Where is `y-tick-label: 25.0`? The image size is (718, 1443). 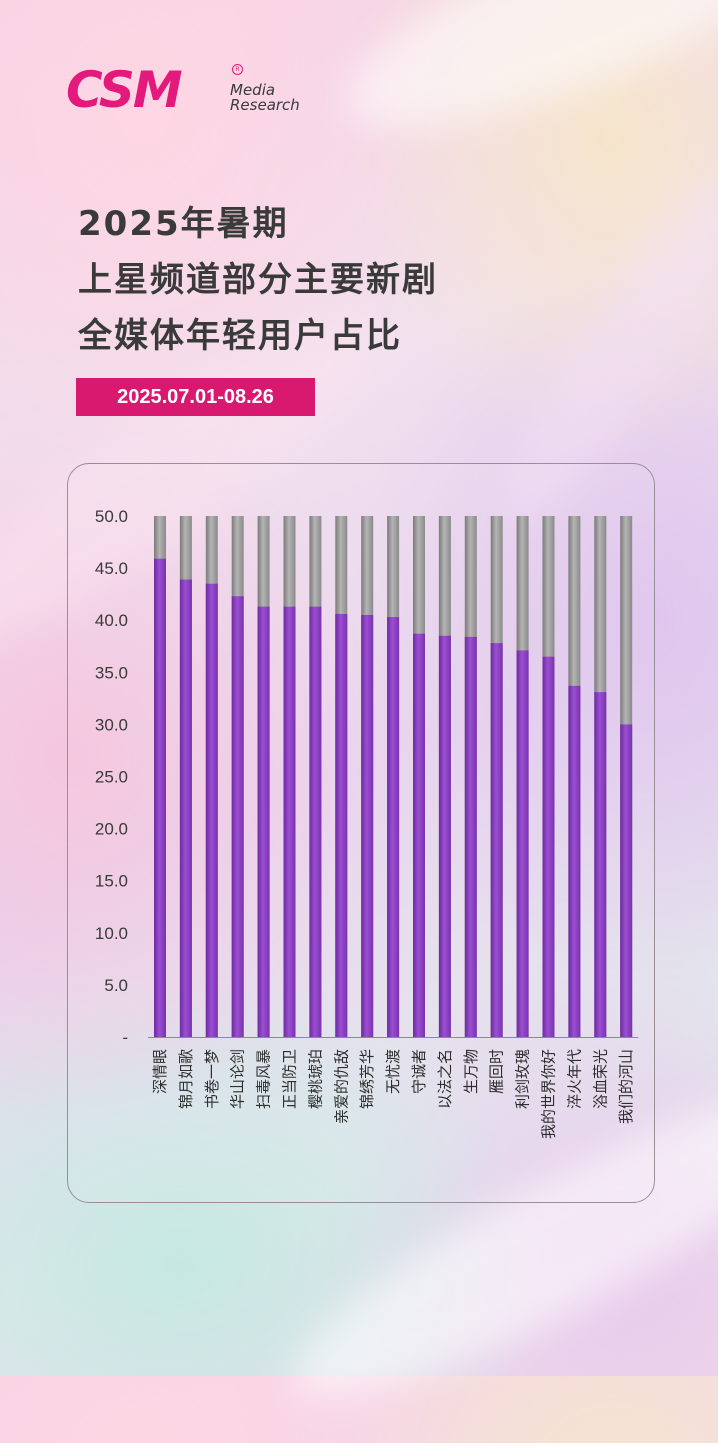 y-tick-label: 25.0 is located at coordinates (111, 777).